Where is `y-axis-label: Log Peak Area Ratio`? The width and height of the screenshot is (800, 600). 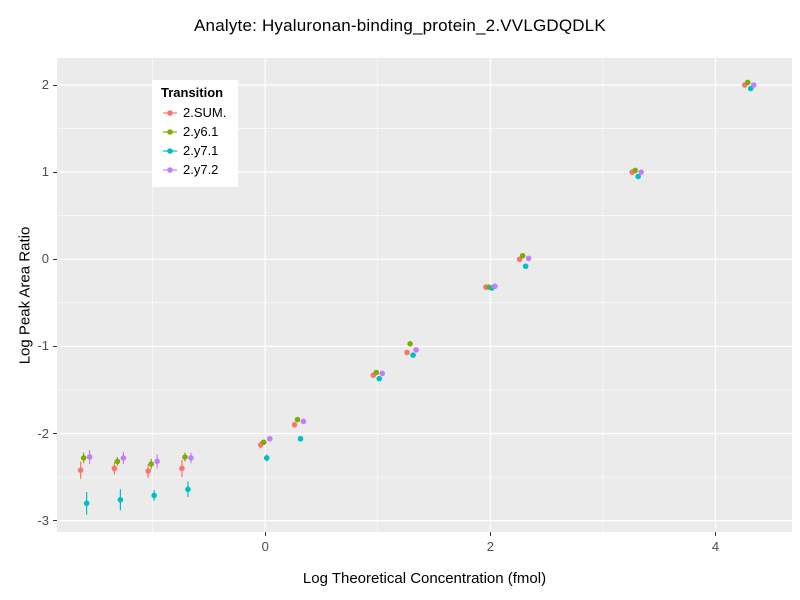
y-axis-label: Log Peak Area Ratio is located at coordinates (25, 295).